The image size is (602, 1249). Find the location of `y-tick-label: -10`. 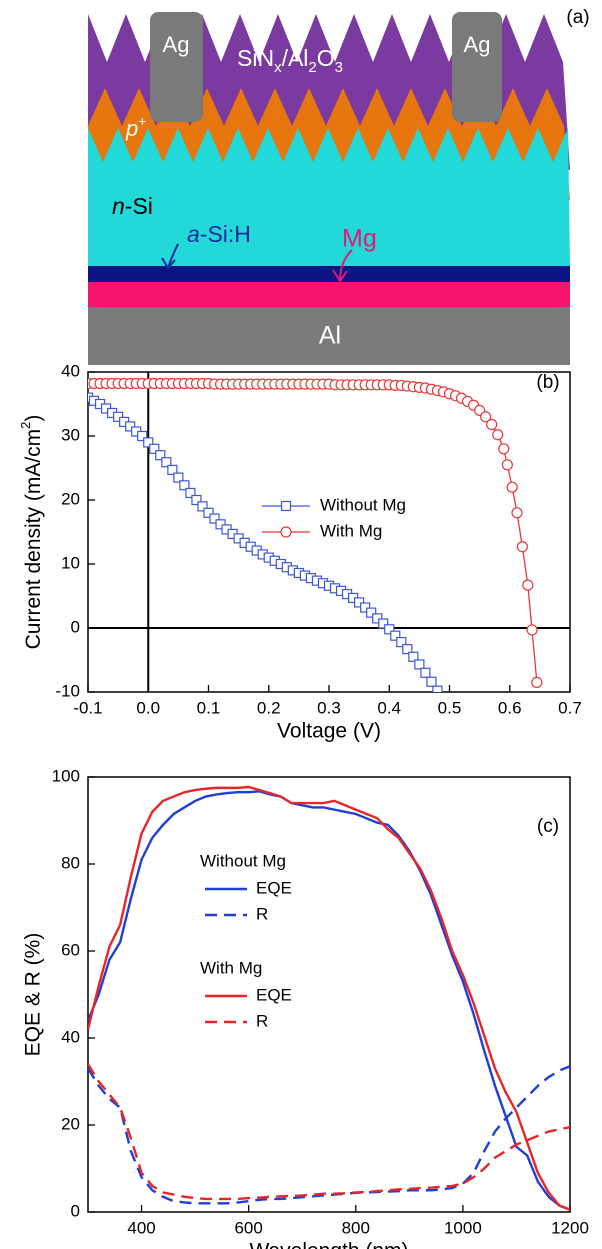

y-tick-label: -10 is located at coordinates (67, 690).